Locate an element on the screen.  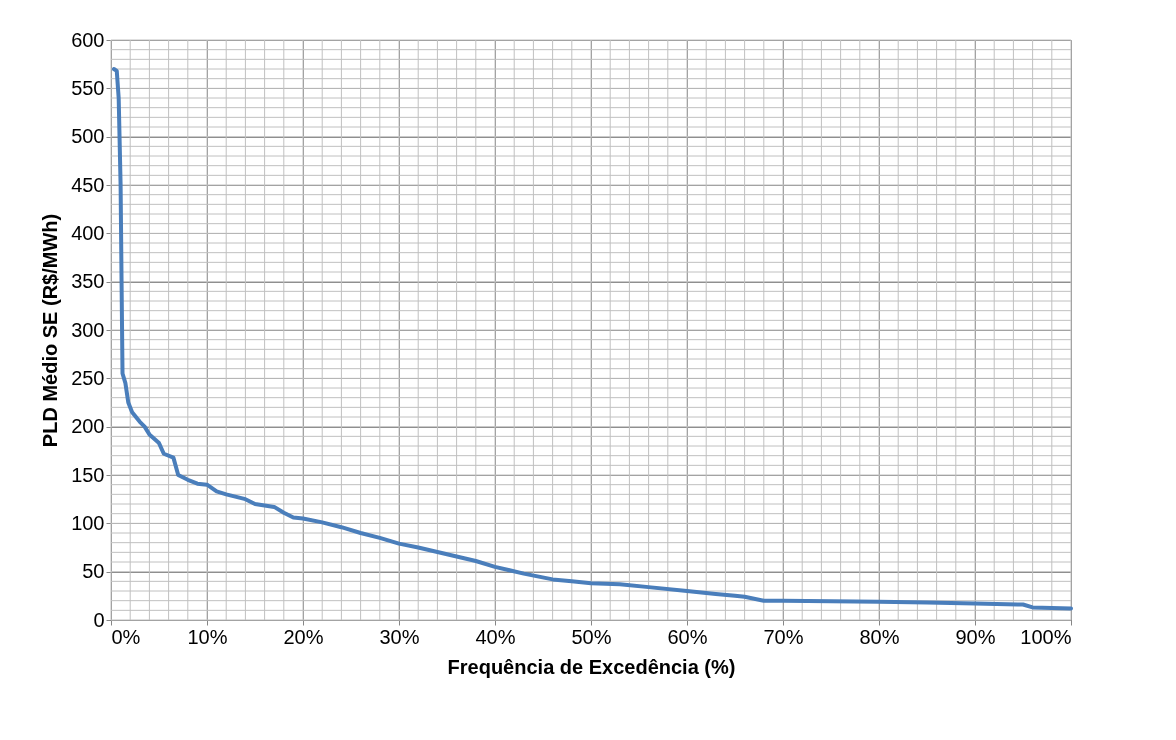
y-tick-label: 600 is located at coordinates (88, 39).